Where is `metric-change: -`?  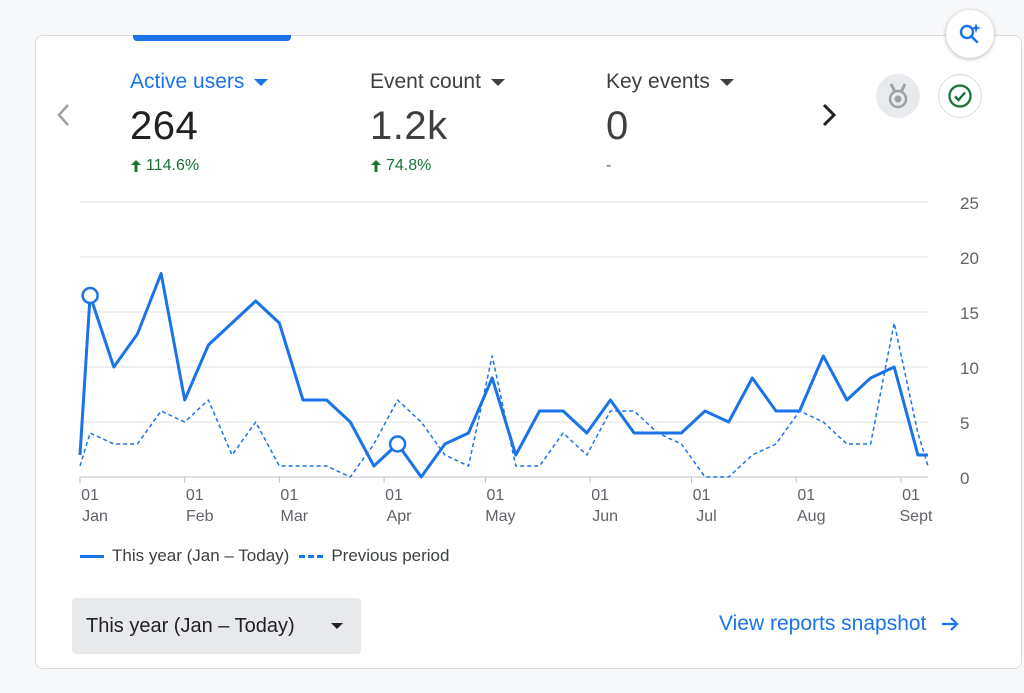 metric-change: - is located at coordinates (609, 165).